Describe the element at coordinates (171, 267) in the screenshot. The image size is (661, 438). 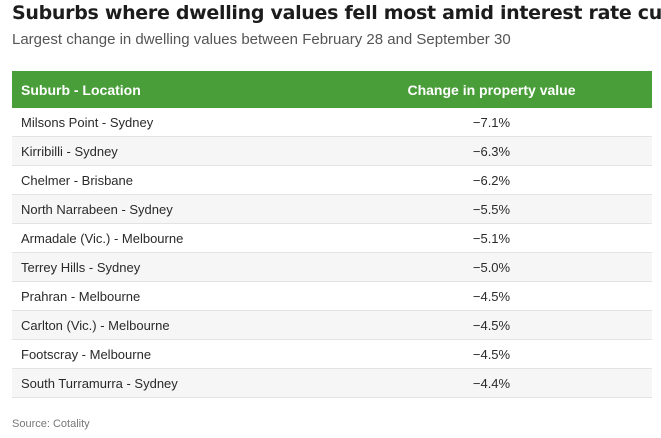
I see `suburb-cell: Terrey Hills - Sydney` at that location.